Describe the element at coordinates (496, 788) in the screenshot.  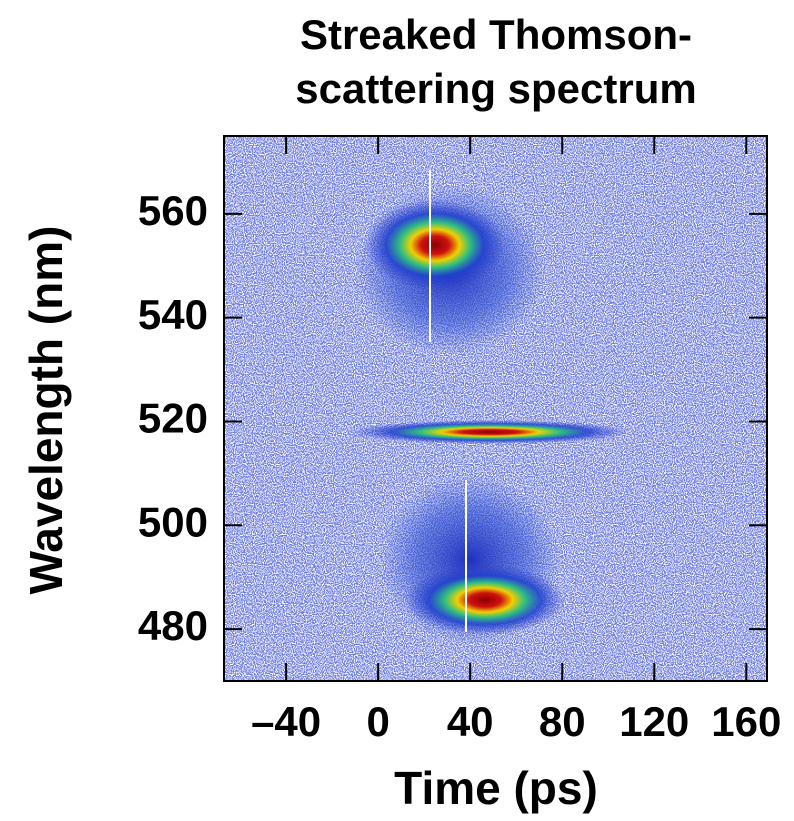
I see `x-axis-label: Time (ps)` at that location.